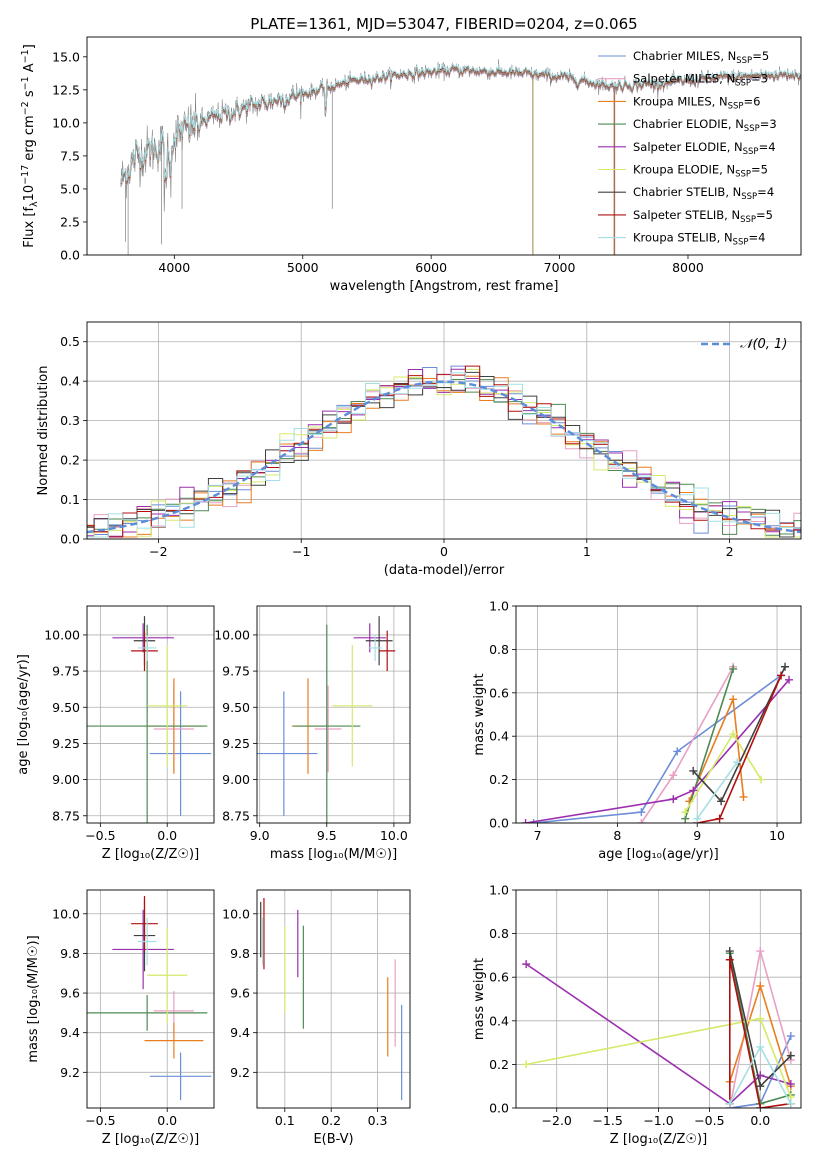  Describe the element at coordinates (66, 122) in the screenshot. I see `y-tick-label: 10.0` at that location.